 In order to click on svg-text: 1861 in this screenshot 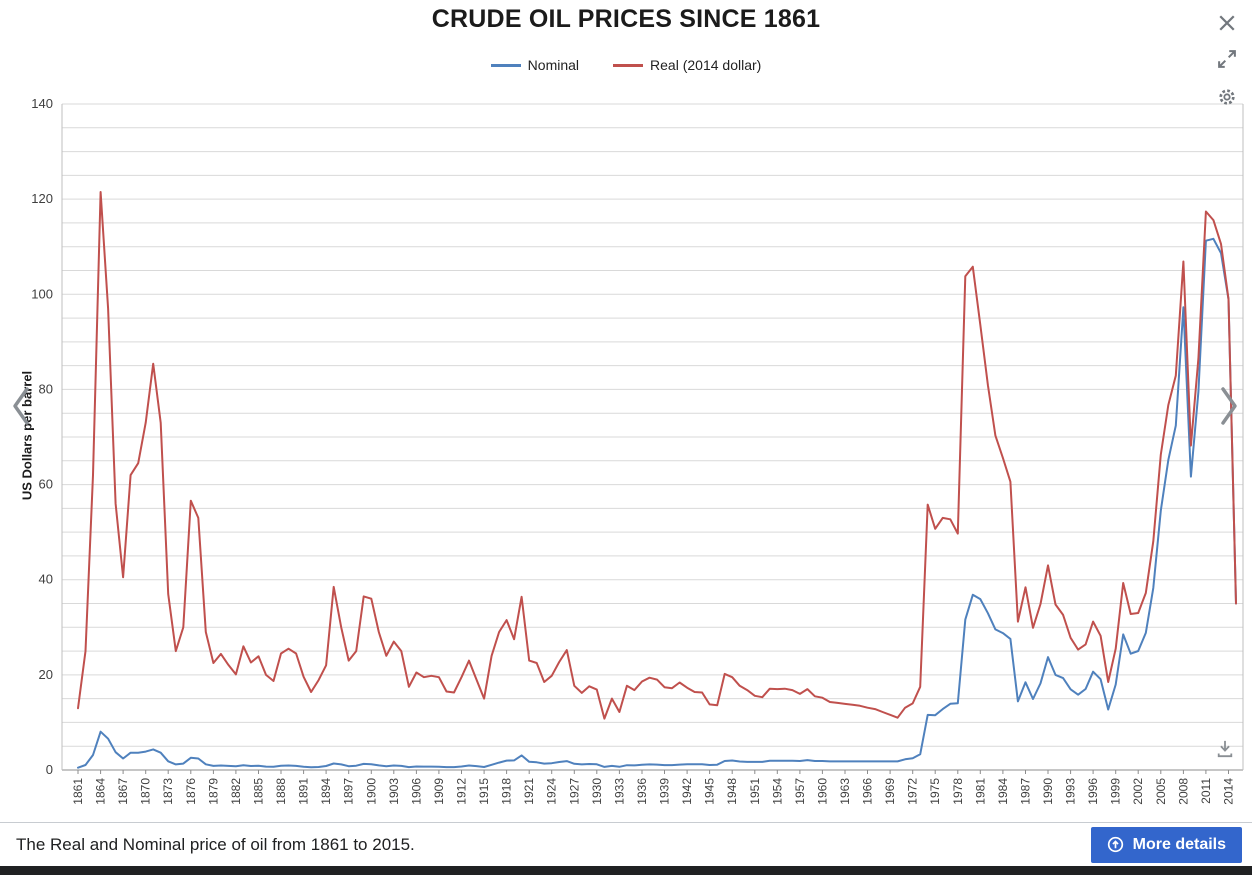, I will do `click(78, 791)`.